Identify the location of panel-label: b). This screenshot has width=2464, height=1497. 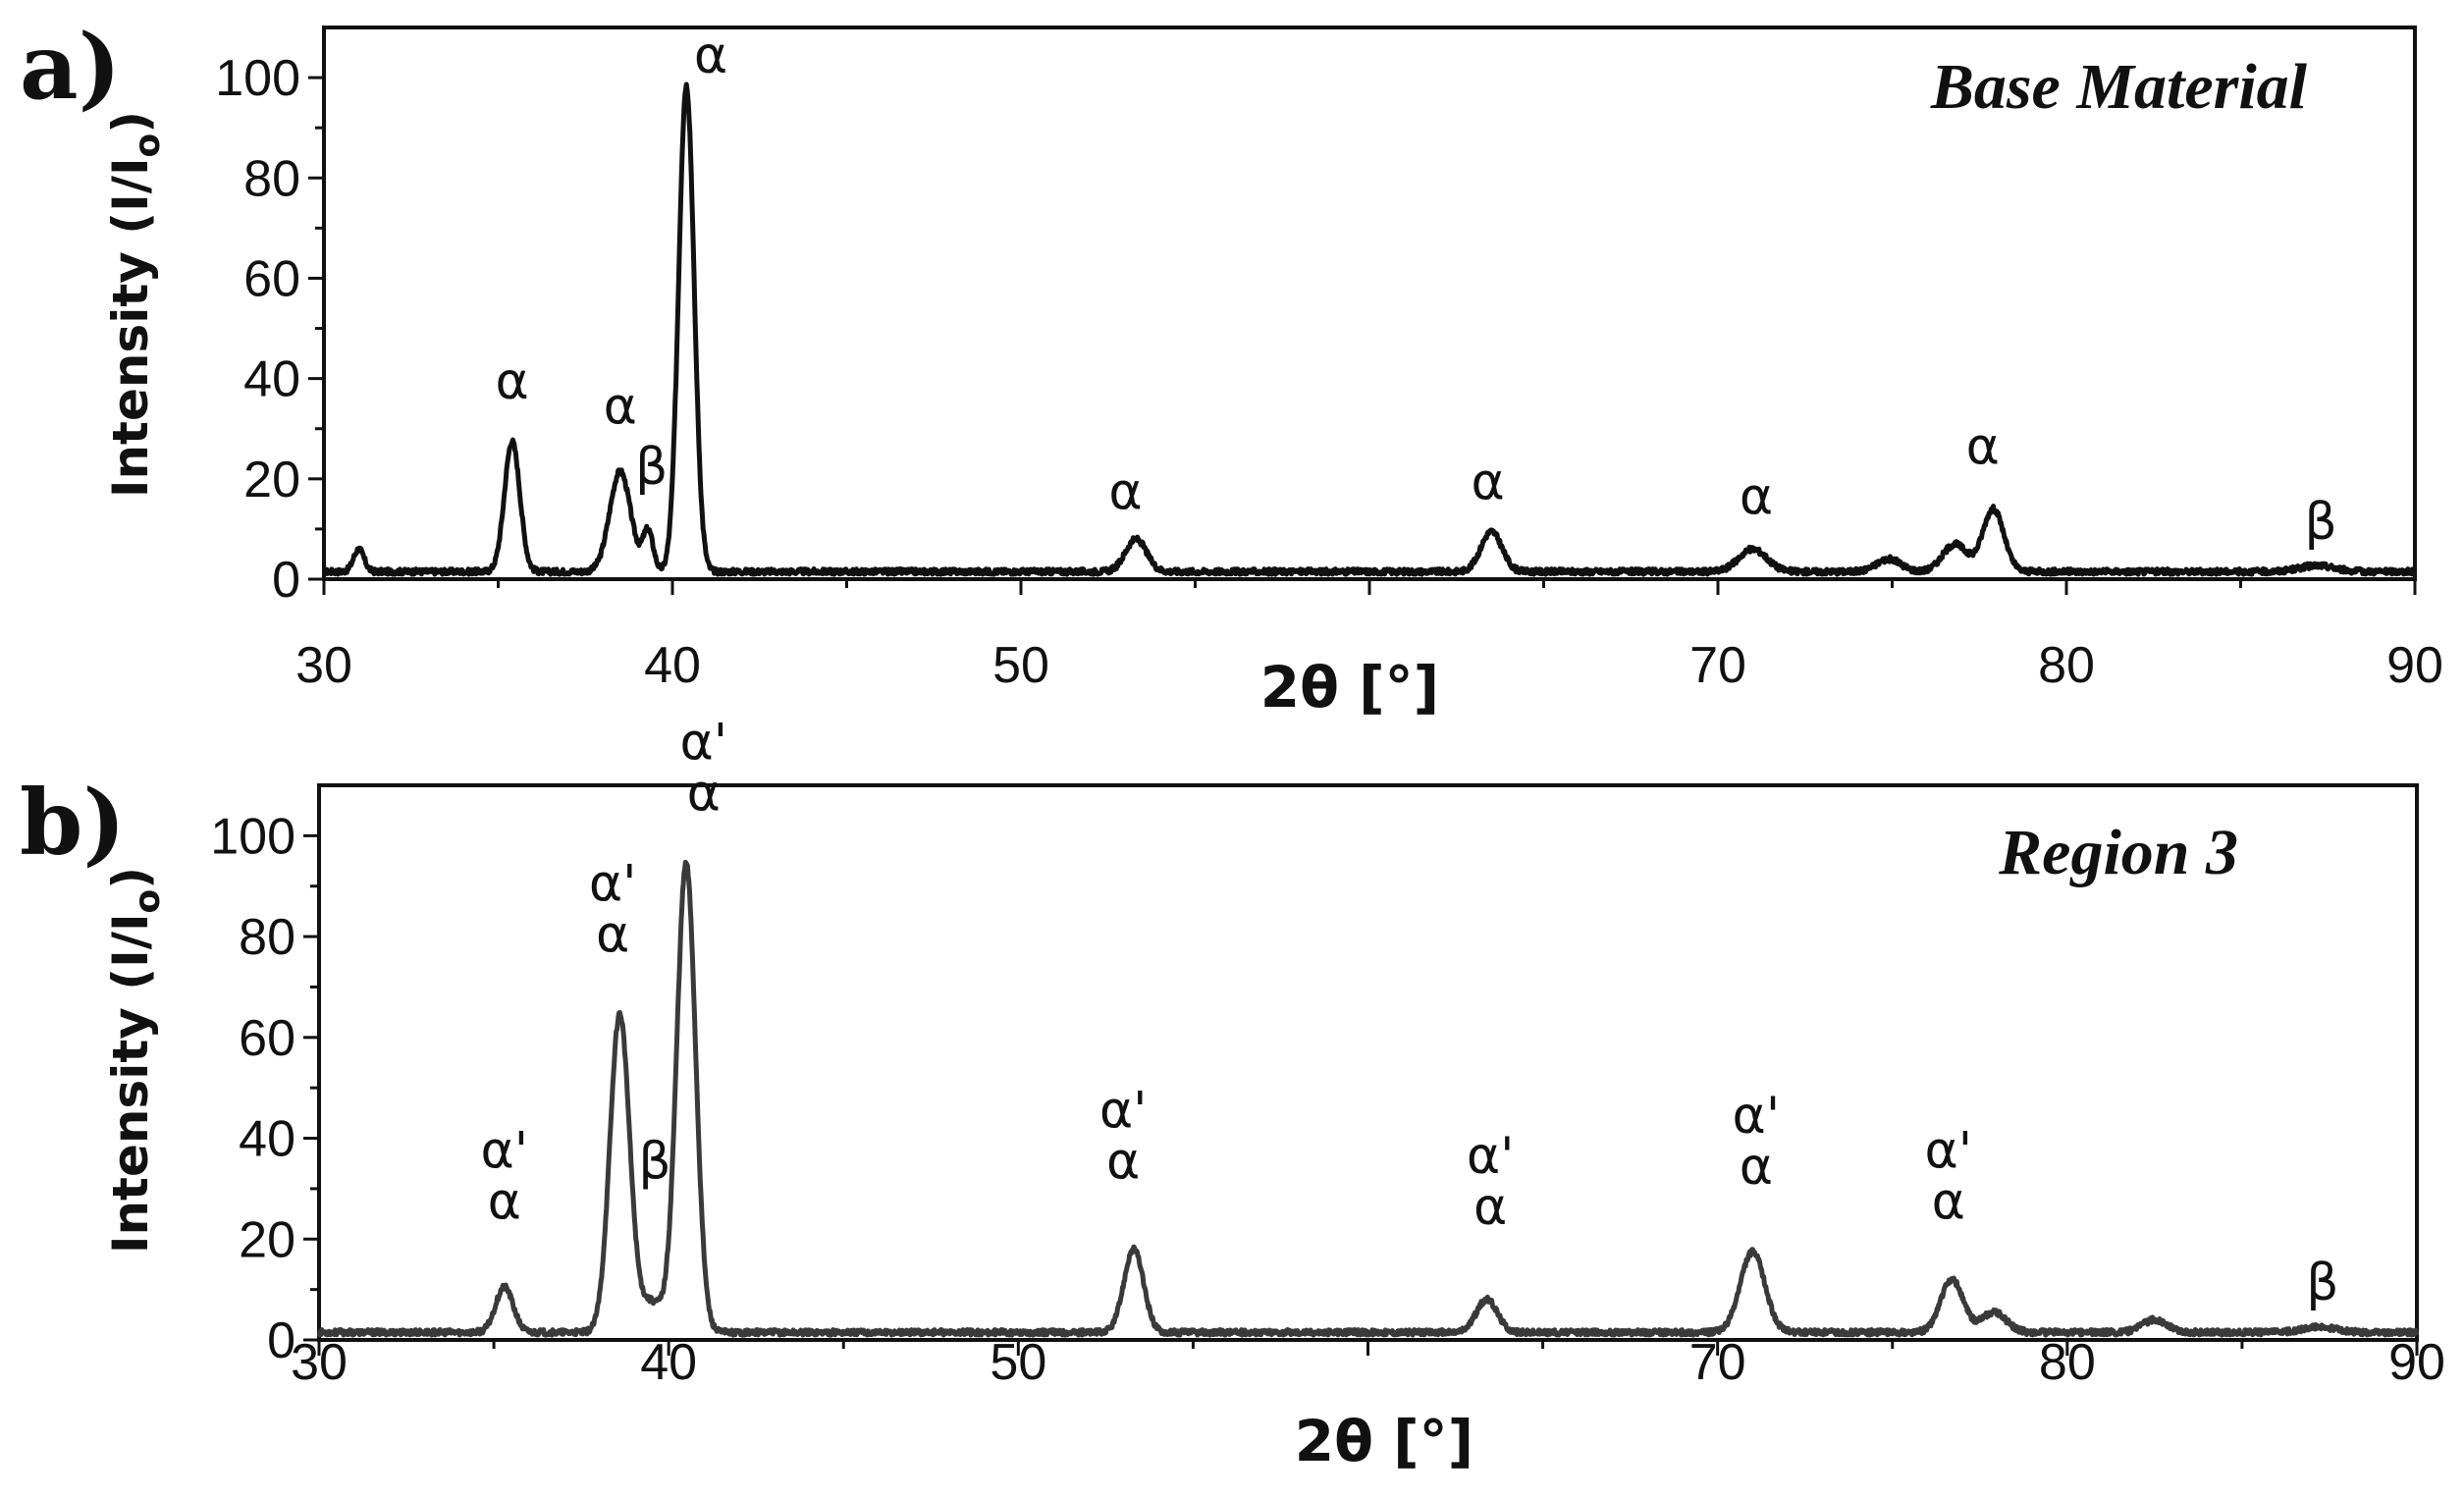
(73, 823).